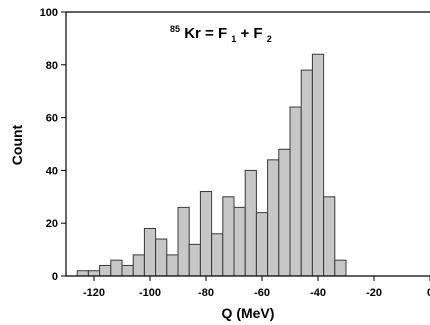 The image size is (430, 325). I want to click on y-tick-label: 20, so click(52, 224).